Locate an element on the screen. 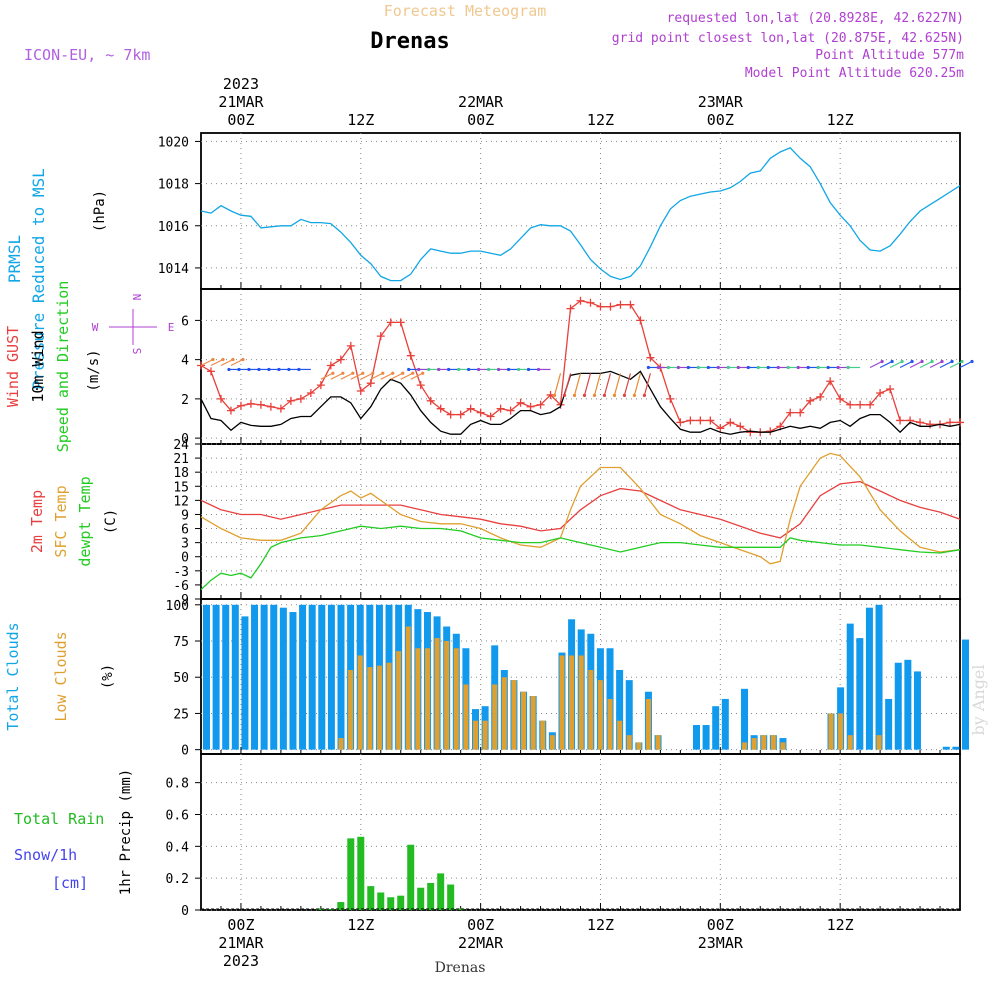 Image resolution: width=1000 pixels, height=1000 pixels. location-title: Drenas is located at coordinates (409, 41).